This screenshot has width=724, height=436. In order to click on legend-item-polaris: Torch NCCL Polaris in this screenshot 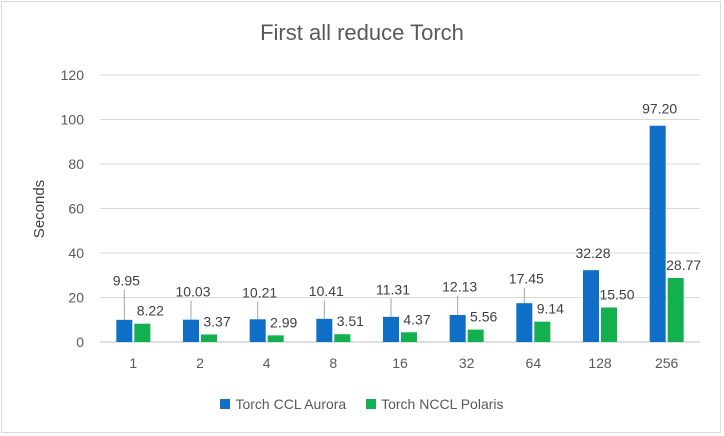, I will do `click(435, 404)`.